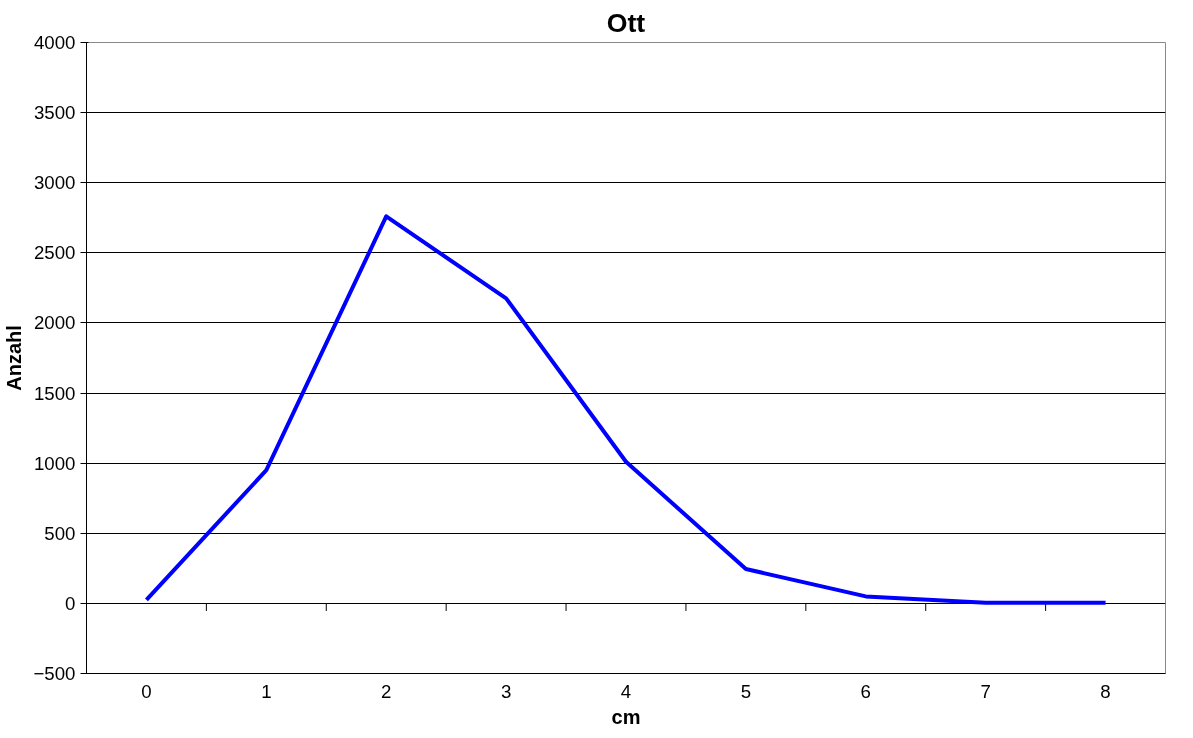  What do you see at coordinates (386, 691) in the screenshot?
I see `x-tick-label: 2` at bounding box center [386, 691].